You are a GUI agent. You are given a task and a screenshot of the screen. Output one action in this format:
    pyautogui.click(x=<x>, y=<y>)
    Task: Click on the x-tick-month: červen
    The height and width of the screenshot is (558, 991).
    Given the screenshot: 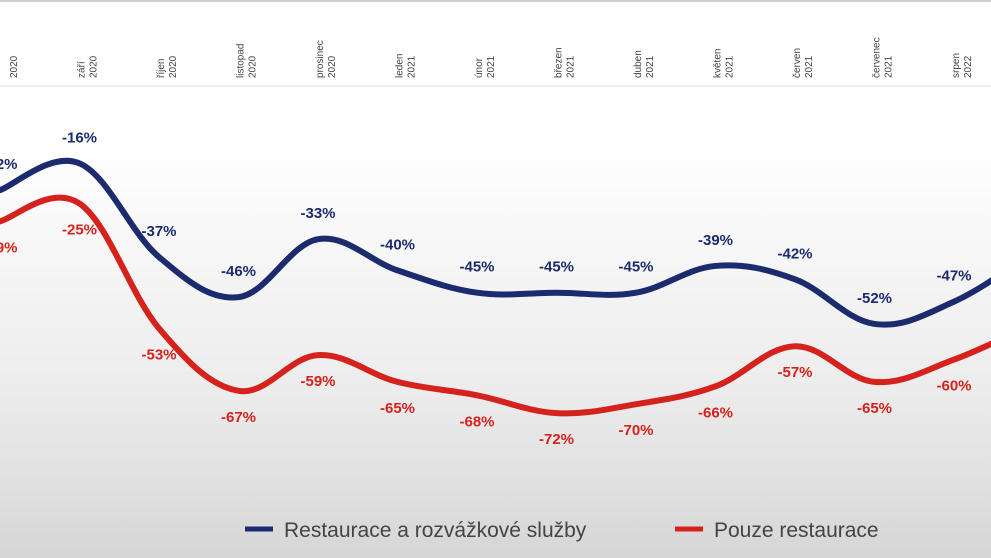 What is the action you would take?
    pyautogui.click(x=797, y=63)
    